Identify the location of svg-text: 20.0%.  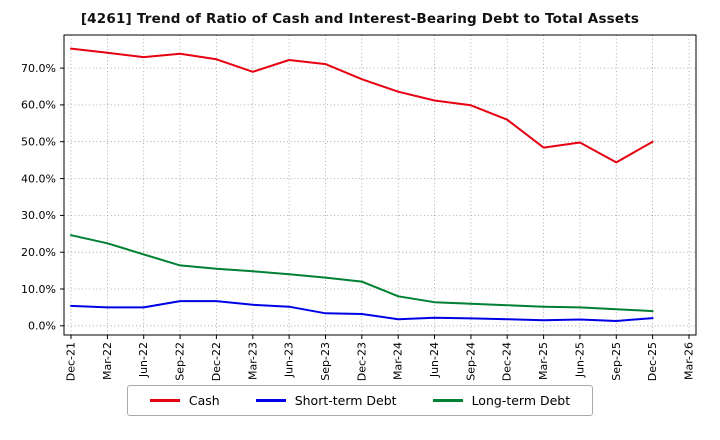
(38, 252).